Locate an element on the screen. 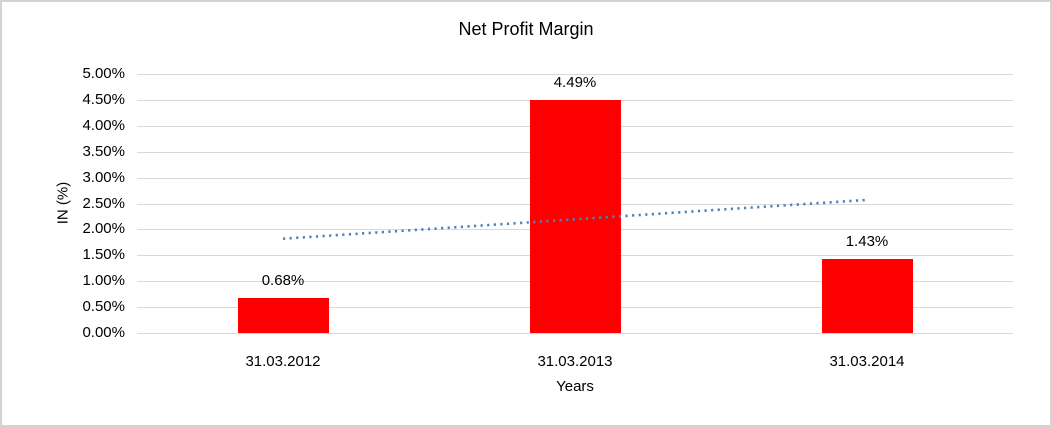  y-tick-label: 4.50% is located at coordinates (103, 99).